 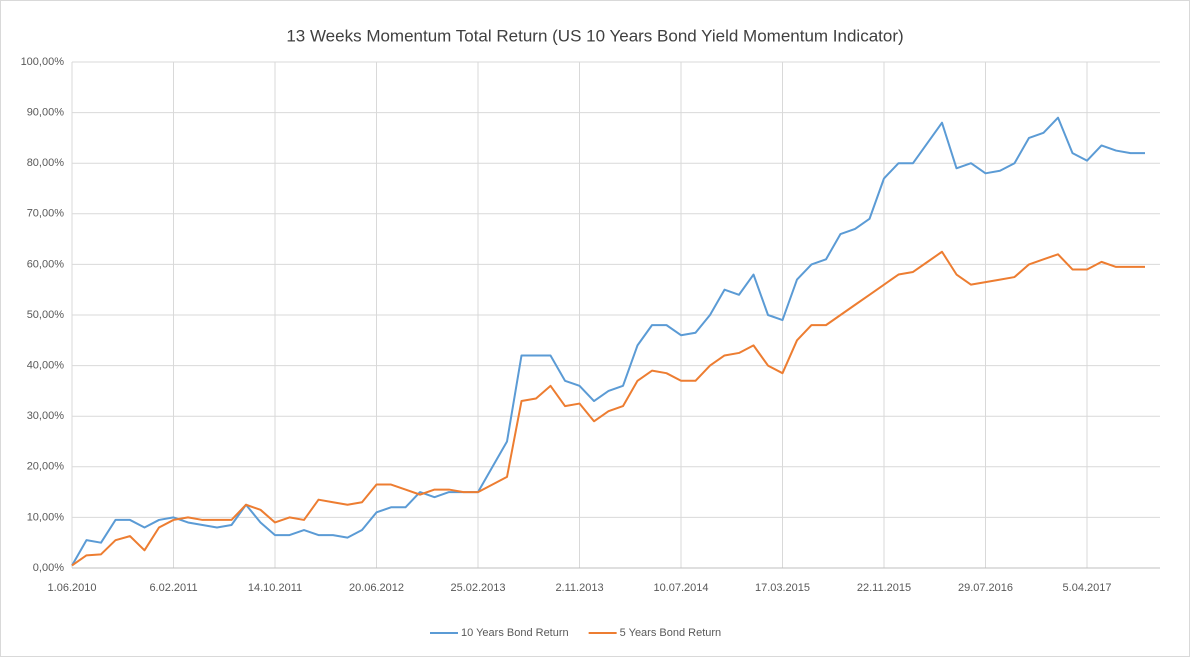 I want to click on y-tick-label: 80,00%, so click(x=46, y=163).